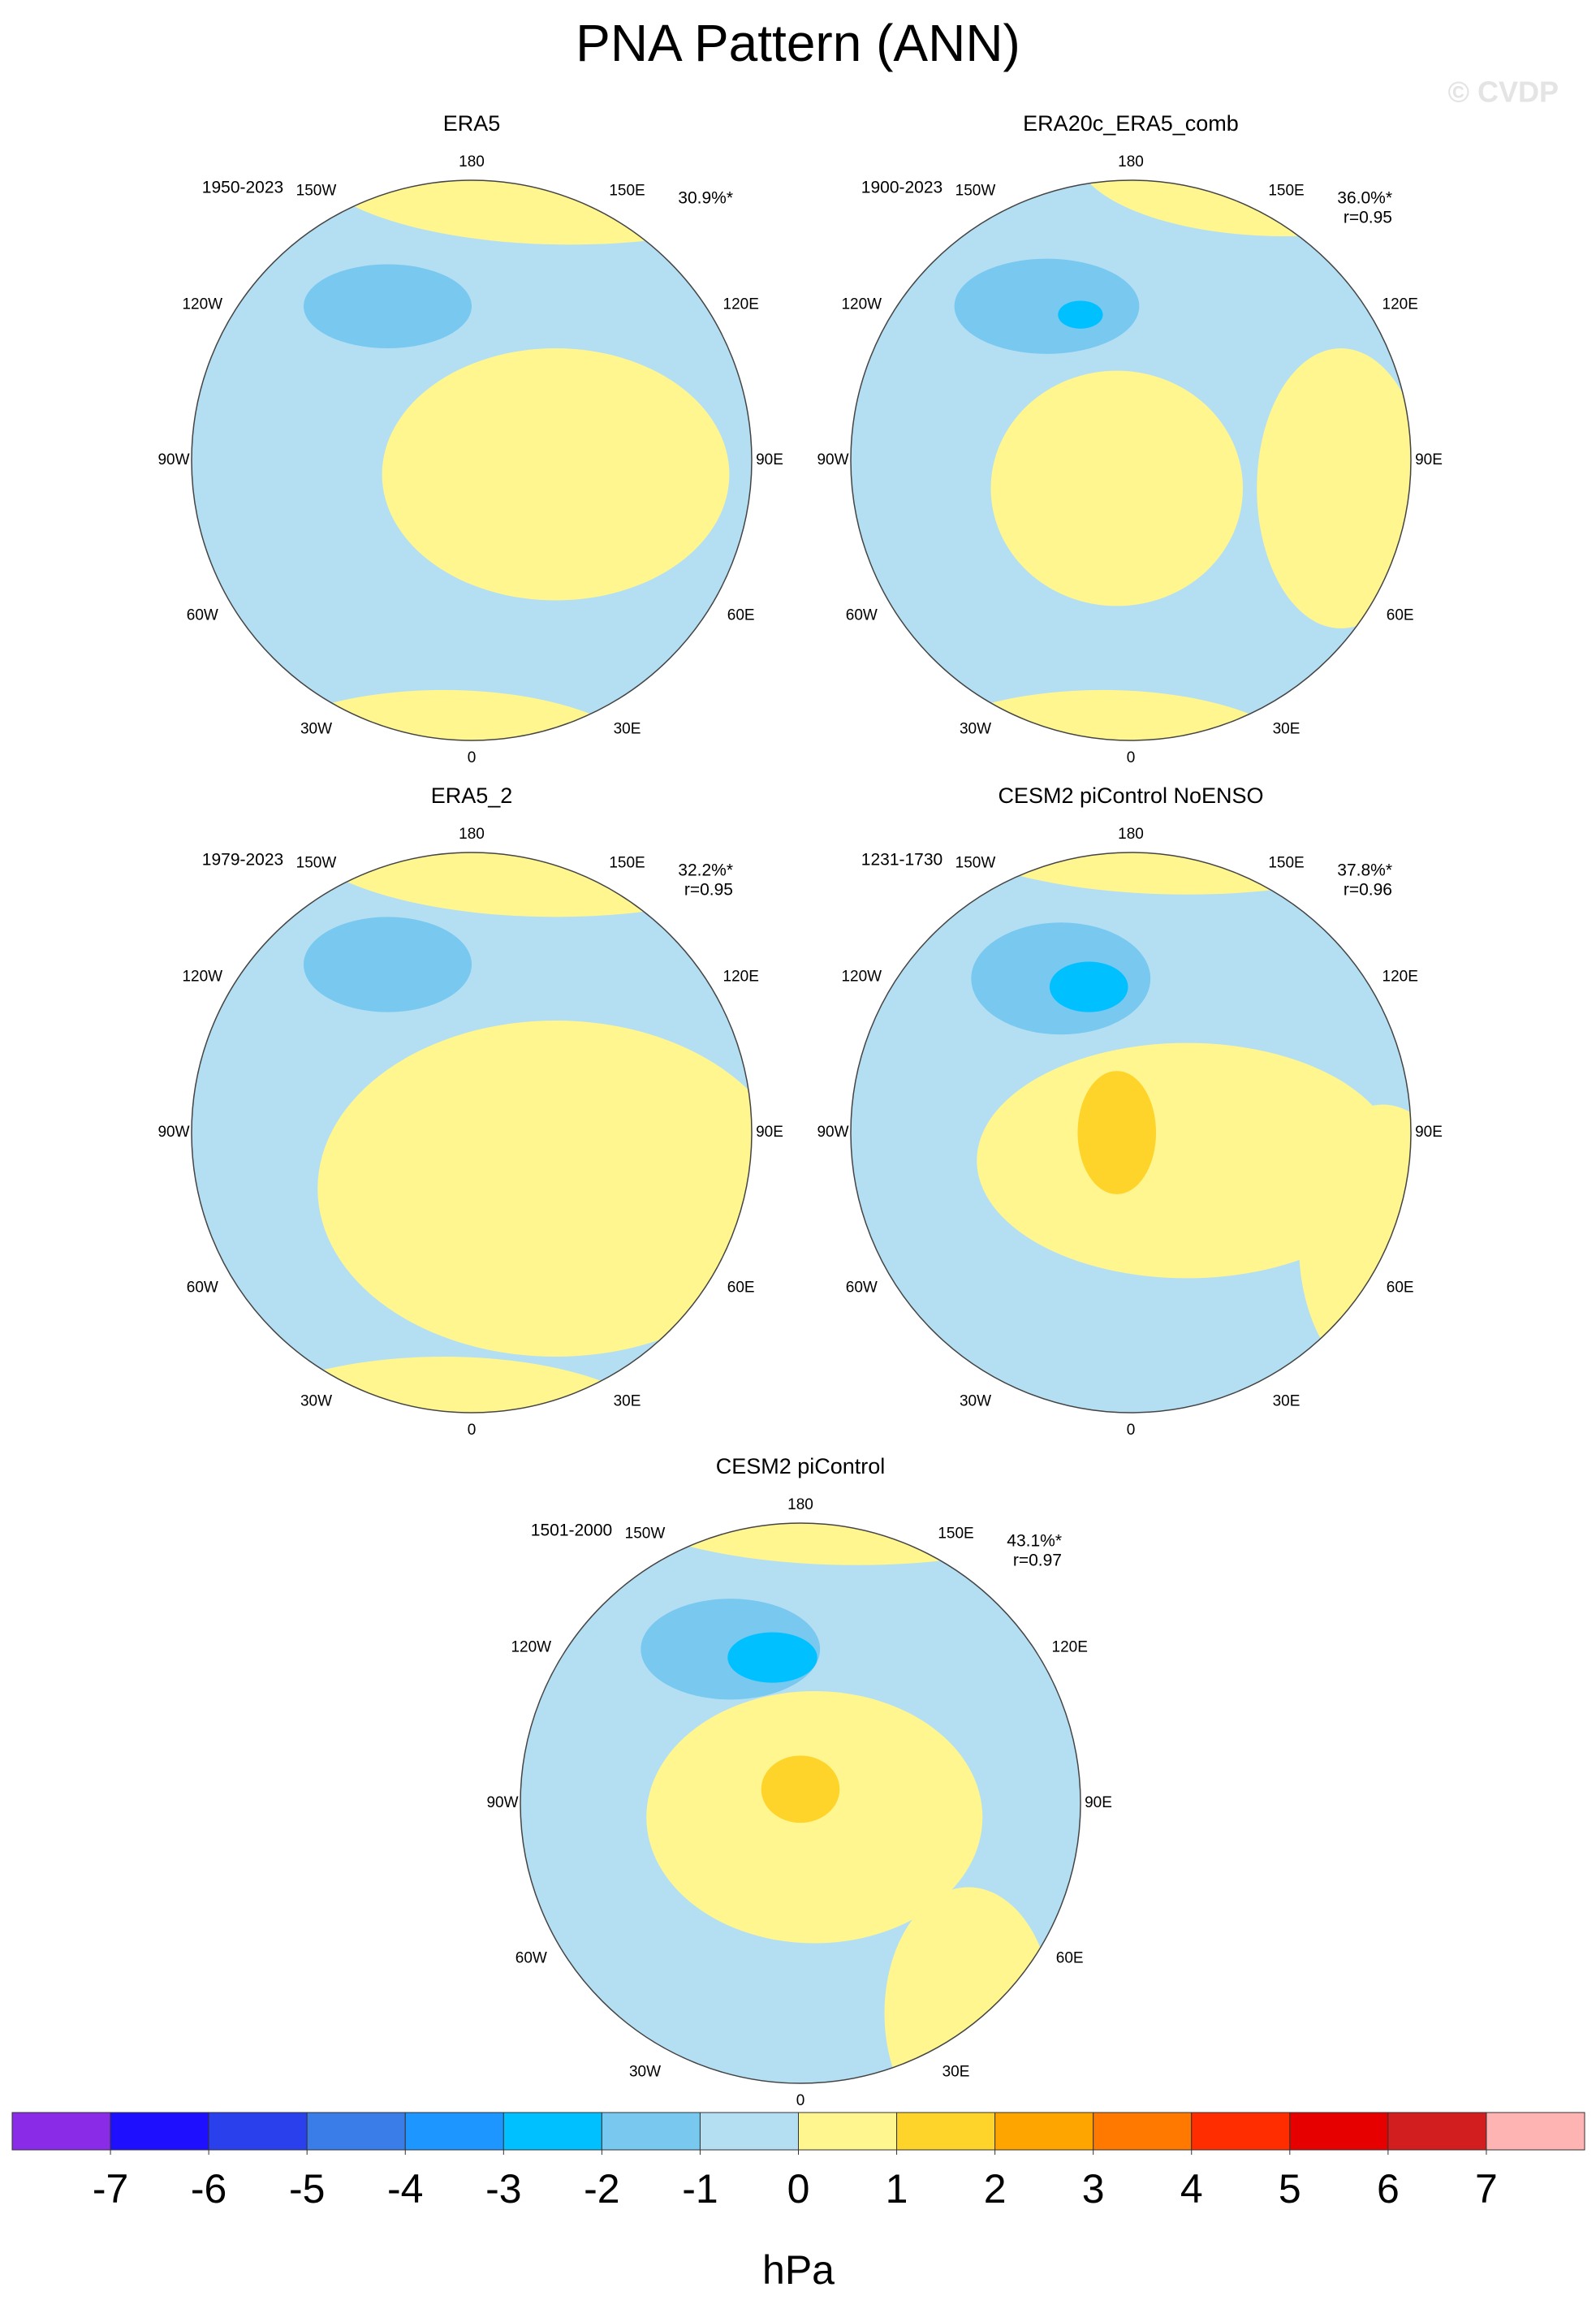 The height and width of the screenshot is (2309, 1596). I want to click on colorbar-tick-label: 6, so click(1388, 2189).